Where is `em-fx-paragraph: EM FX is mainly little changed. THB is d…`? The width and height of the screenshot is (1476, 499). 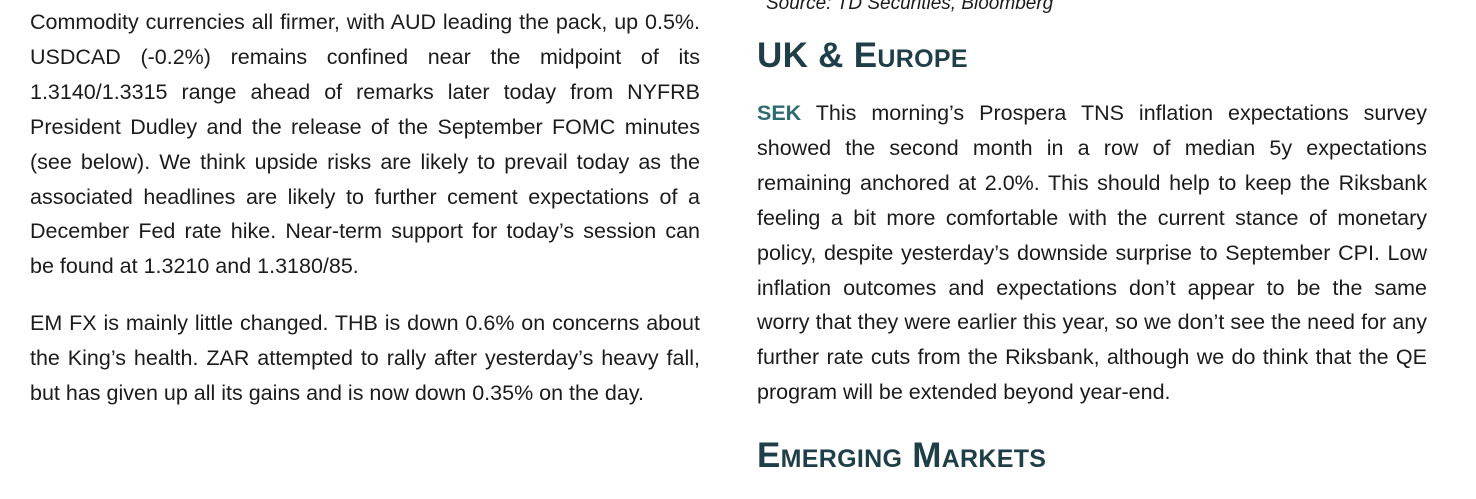
em-fx-paragraph: EM FX is mainly little changed. THB is d… is located at coordinates (365, 358).